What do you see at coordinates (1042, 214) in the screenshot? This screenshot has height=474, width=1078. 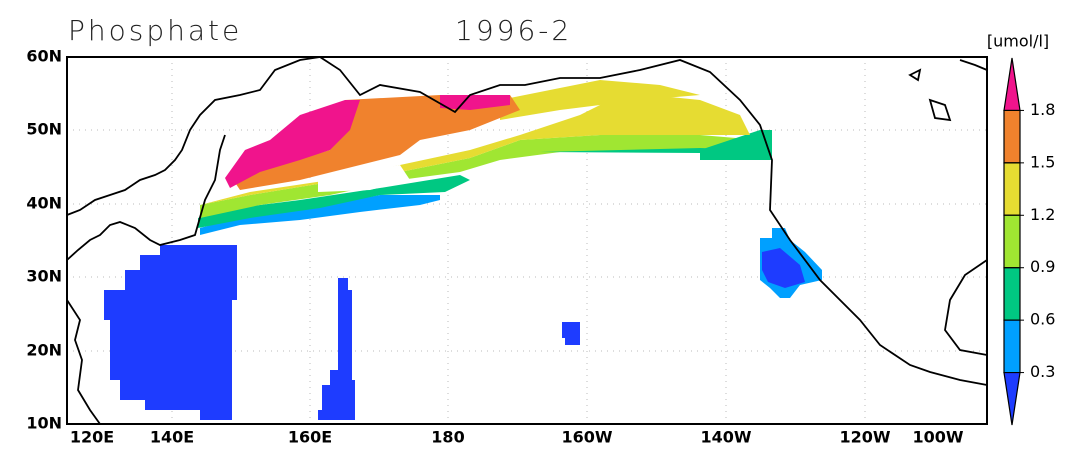 I see `colorbar-label: 1.2` at bounding box center [1042, 214].